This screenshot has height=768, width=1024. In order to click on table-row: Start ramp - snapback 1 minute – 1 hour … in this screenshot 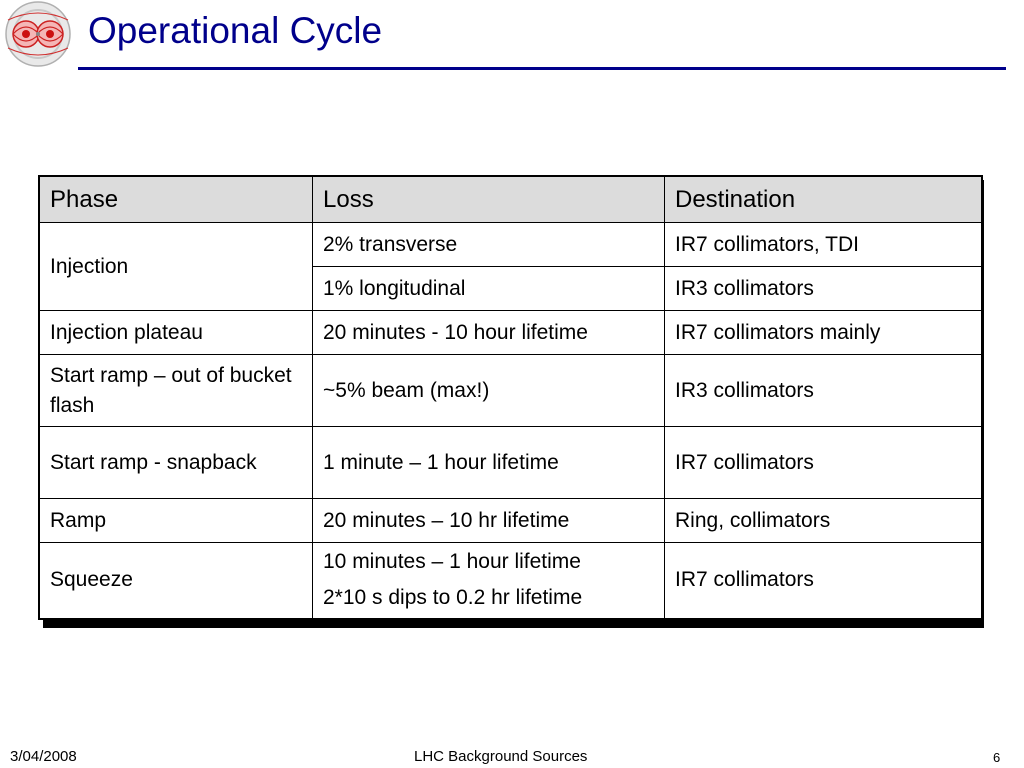, I will do `click(510, 462)`.